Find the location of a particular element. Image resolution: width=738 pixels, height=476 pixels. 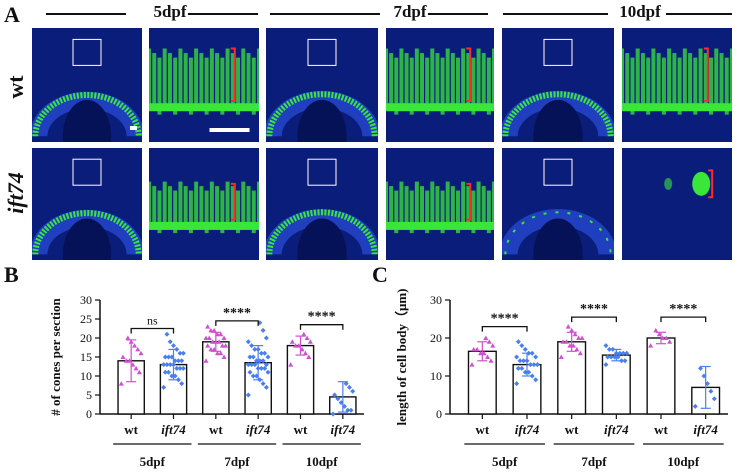

bar-7dpf-wt is located at coordinates (216, 378).